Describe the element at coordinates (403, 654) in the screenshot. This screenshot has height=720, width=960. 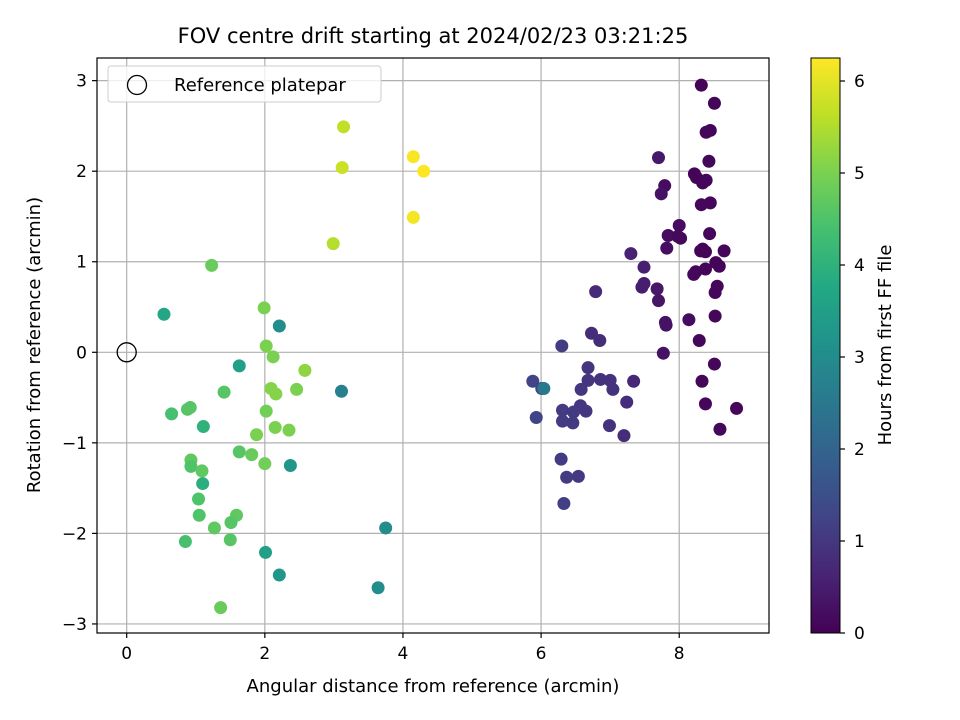
I see `x-tick-label: 4` at that location.